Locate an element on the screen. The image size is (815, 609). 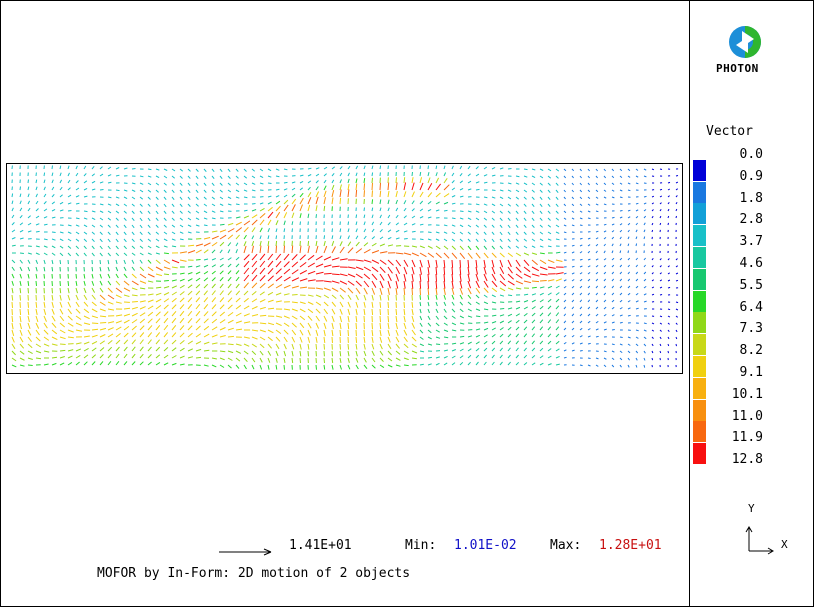
legend-entry: 2.8 is located at coordinates (753, 225).